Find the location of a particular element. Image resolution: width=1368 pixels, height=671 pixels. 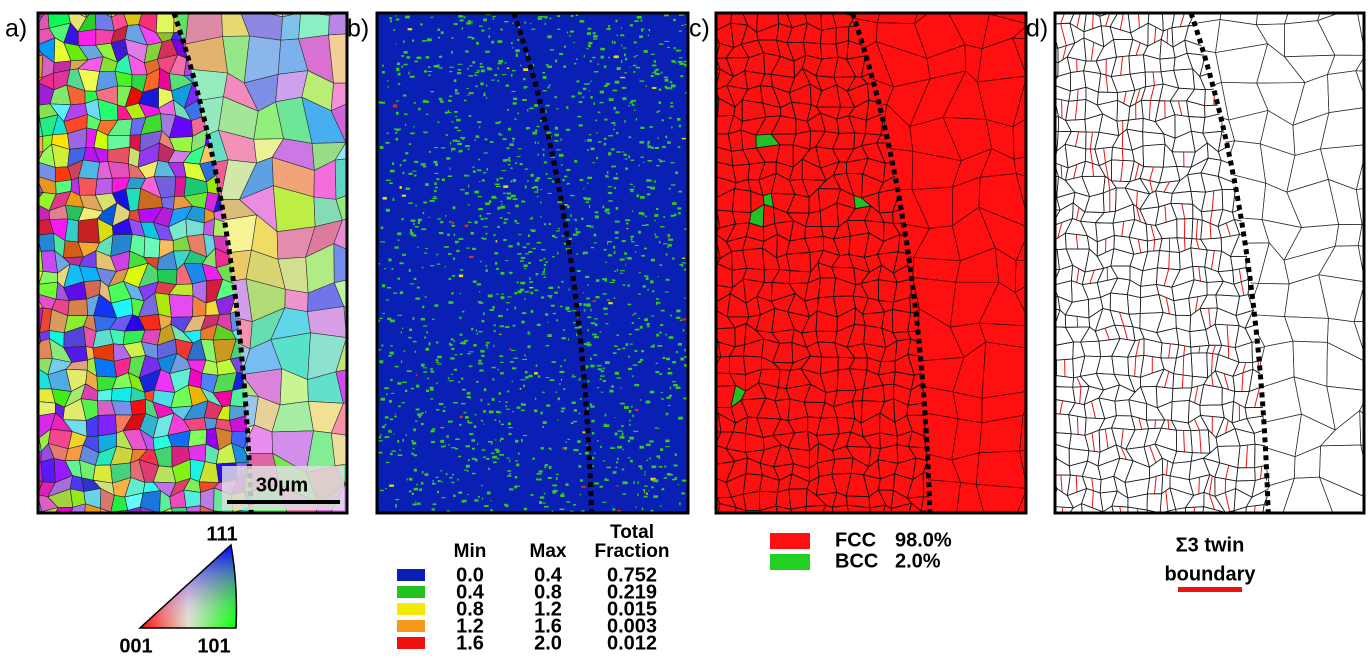

panel-label: a) is located at coordinates (16, 29).